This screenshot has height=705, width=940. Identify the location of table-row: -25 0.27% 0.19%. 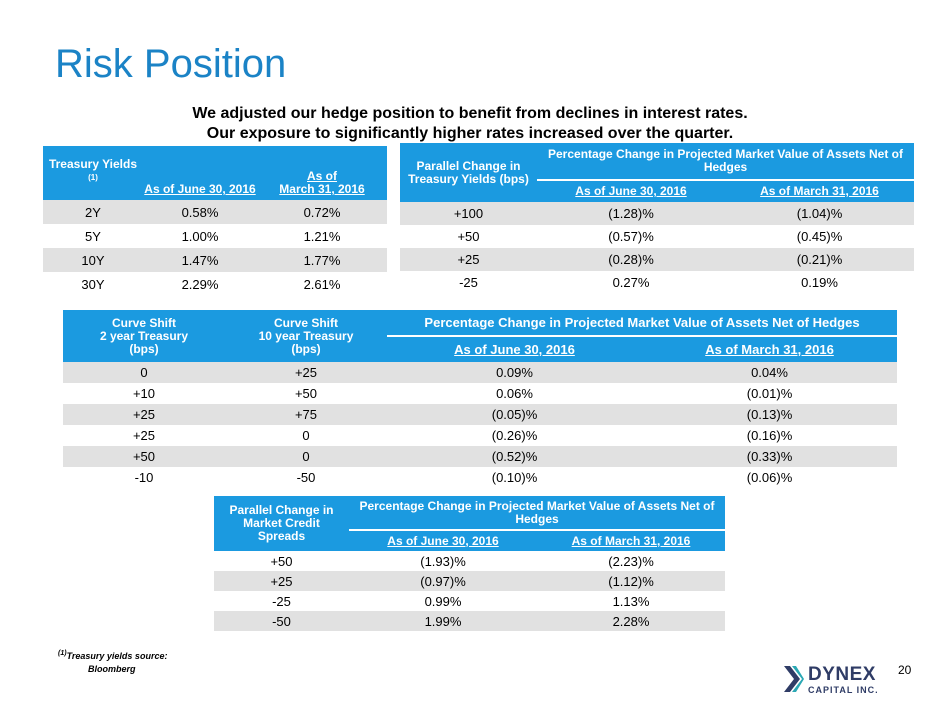
(657, 282).